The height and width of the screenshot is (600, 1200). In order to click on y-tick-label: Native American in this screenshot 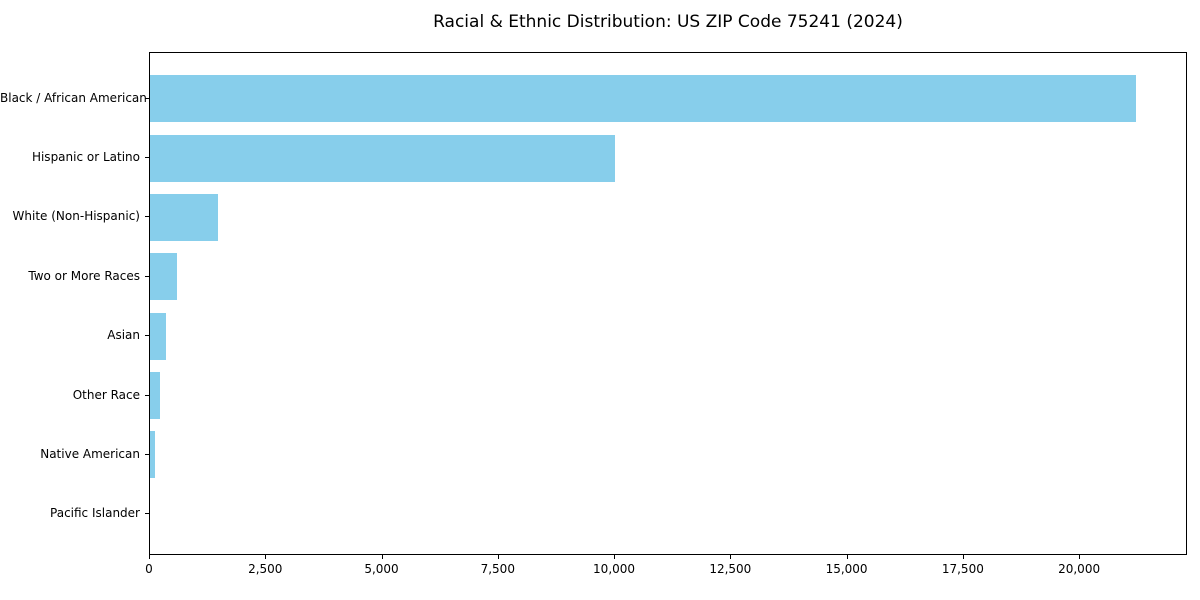, I will do `click(90, 453)`.